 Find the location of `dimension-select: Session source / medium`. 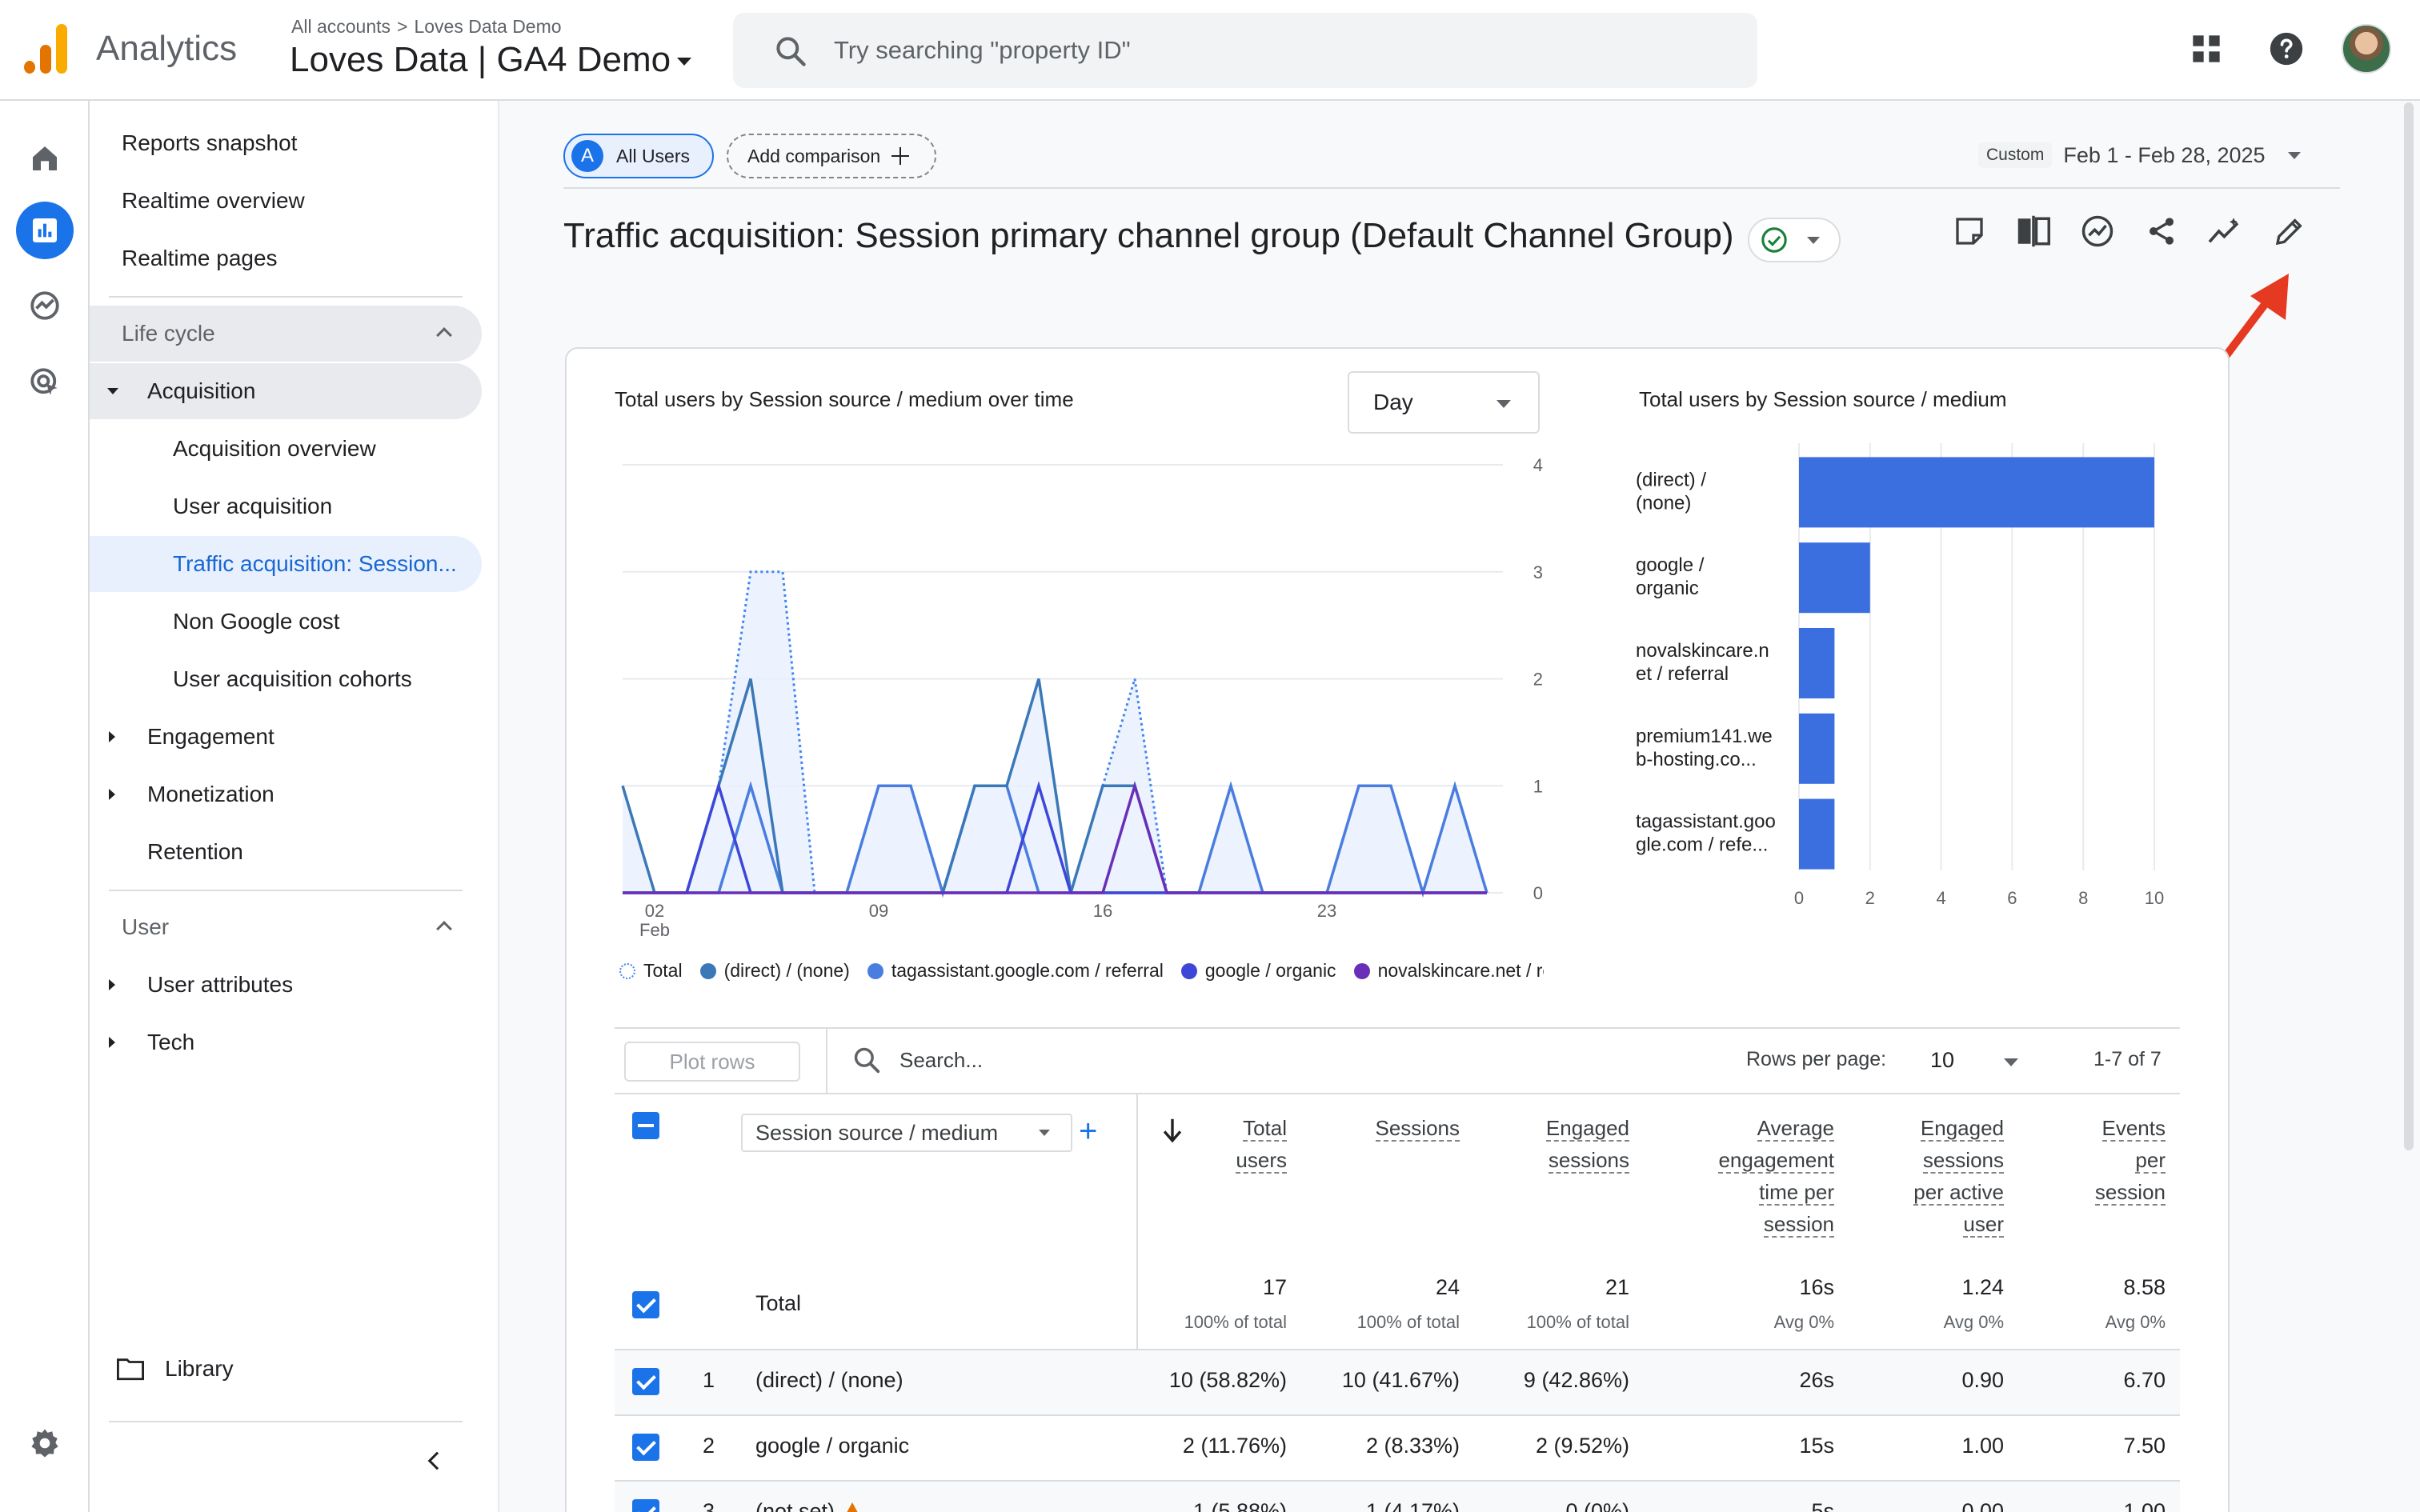

dimension-select: Session source / medium is located at coordinates (906, 1133).